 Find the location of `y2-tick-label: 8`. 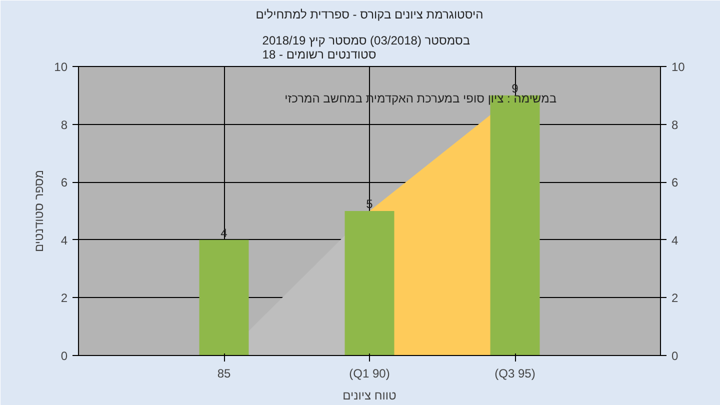

y2-tick-label: 8 is located at coordinates (675, 125).